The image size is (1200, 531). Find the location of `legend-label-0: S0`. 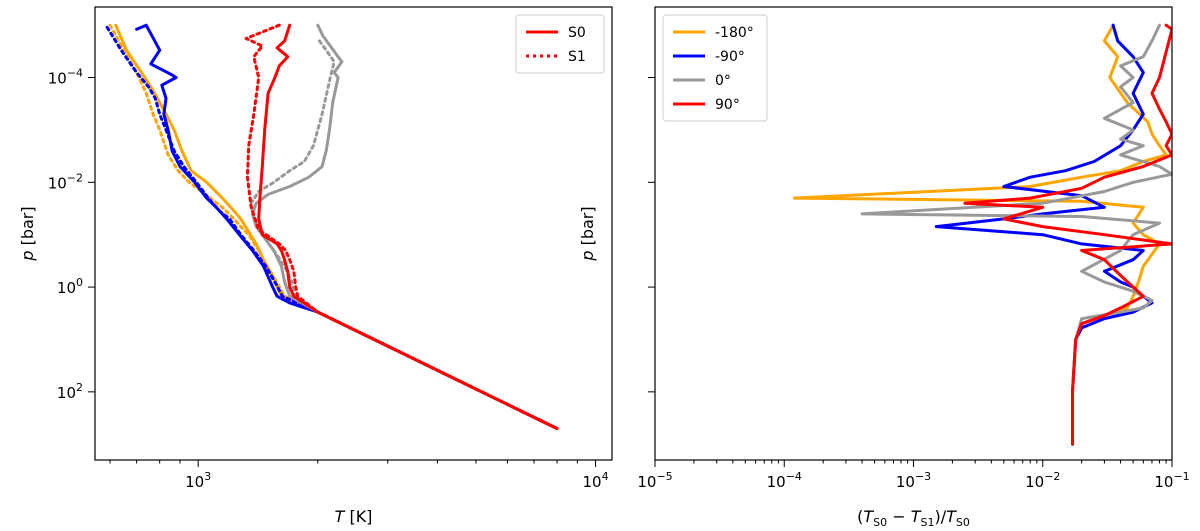

legend-label-0: S0 is located at coordinates (577, 33).